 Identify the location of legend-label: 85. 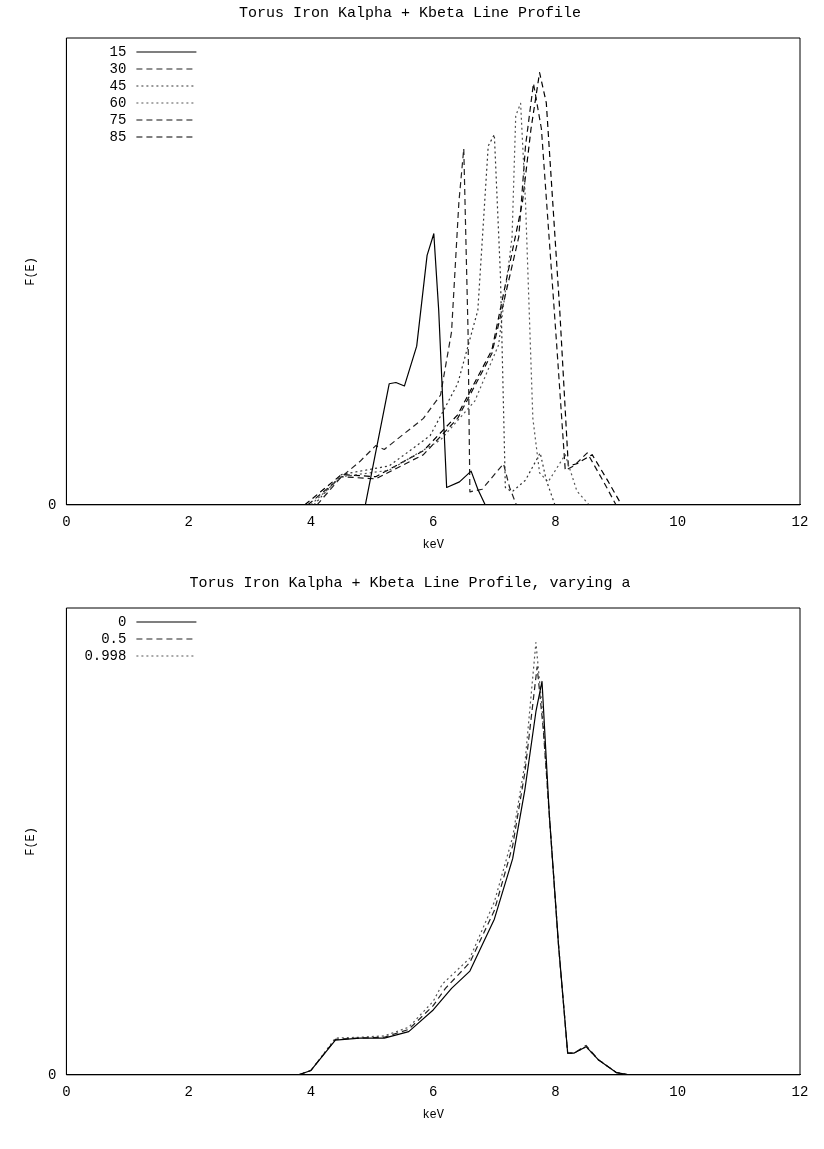
(118, 136).